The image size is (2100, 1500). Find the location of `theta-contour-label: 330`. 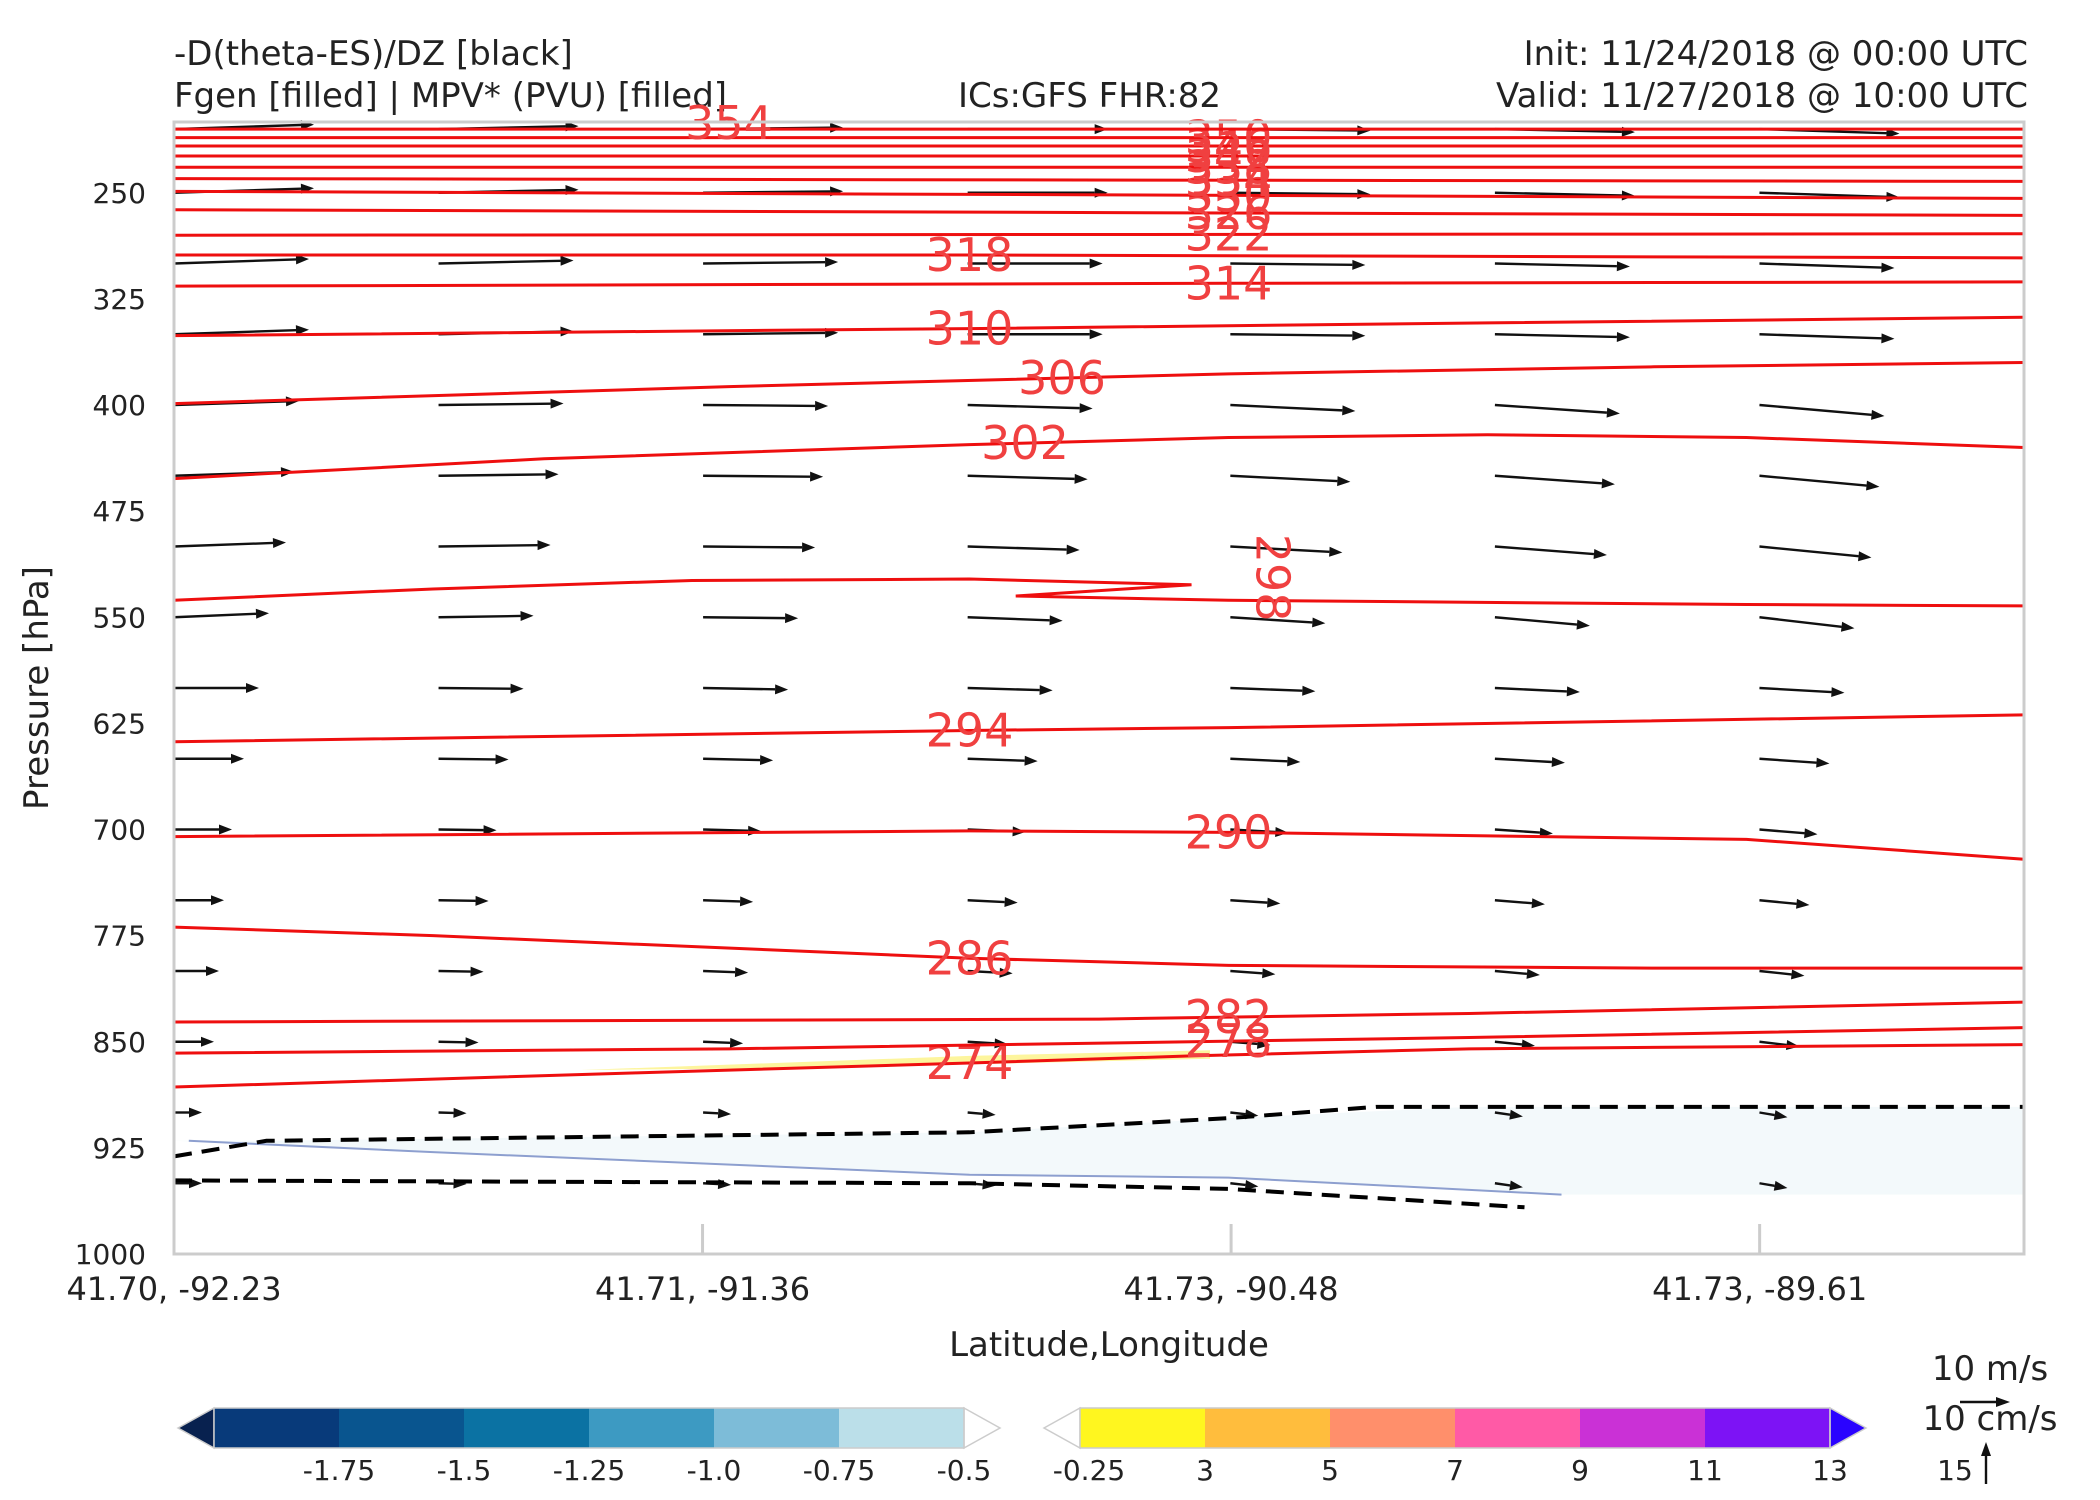

theta-contour-label: 330 is located at coordinates (1229, 195).